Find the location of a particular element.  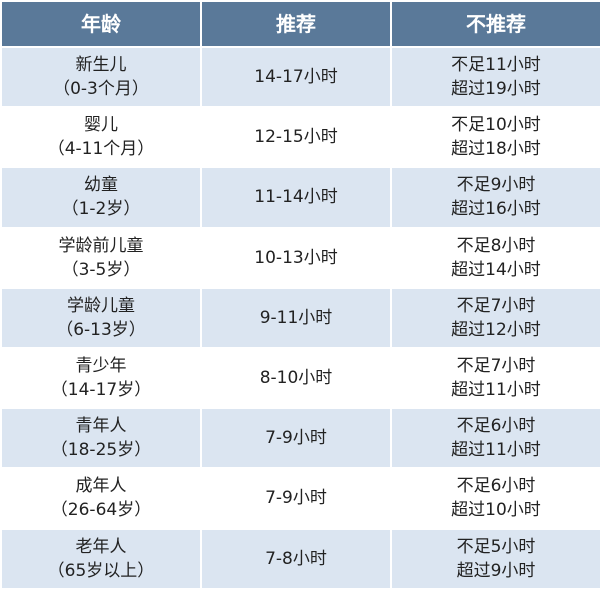

table-header: 年龄 推荐 不推荐 is located at coordinates (300, 24).